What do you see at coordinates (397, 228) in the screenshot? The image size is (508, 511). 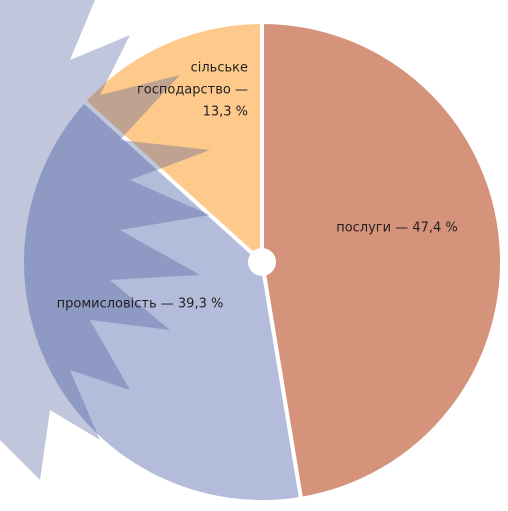 I see `slice-label: послуги — 47,4 %` at bounding box center [397, 228].